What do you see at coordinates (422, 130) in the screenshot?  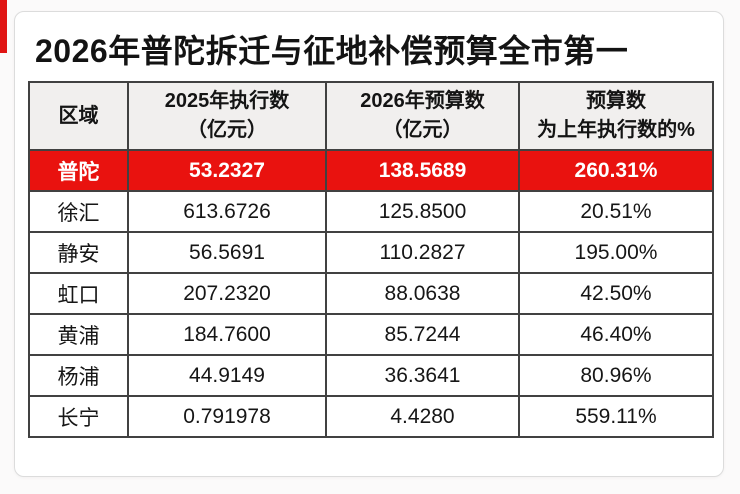 I see `header-budget-line2: （亿元）` at bounding box center [422, 130].